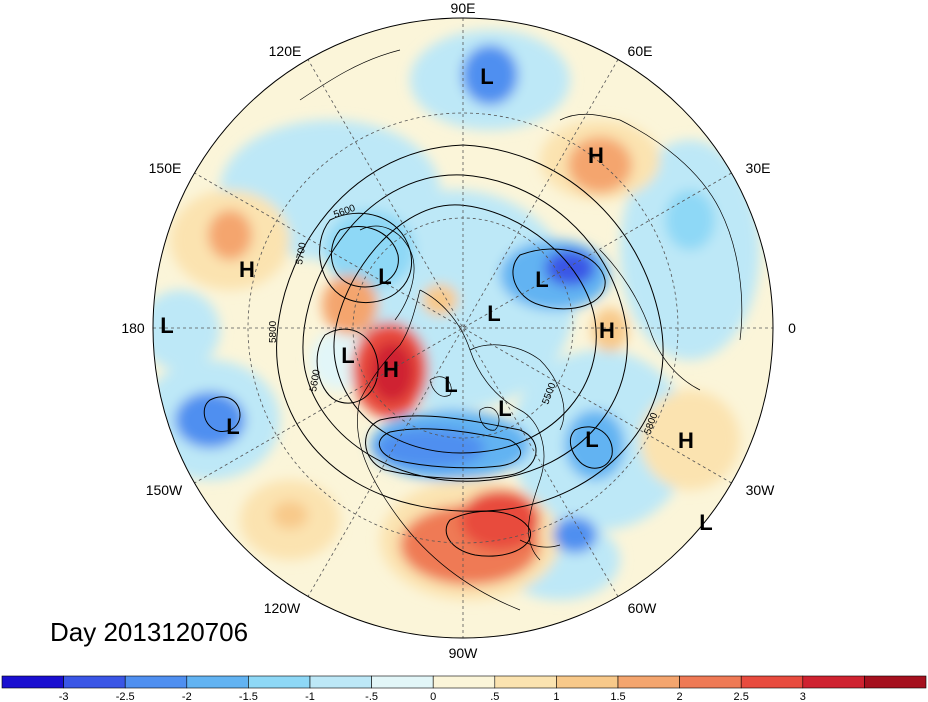 This screenshot has height=702, width=928. I want to click on longitude-label: 120W, so click(282, 608).